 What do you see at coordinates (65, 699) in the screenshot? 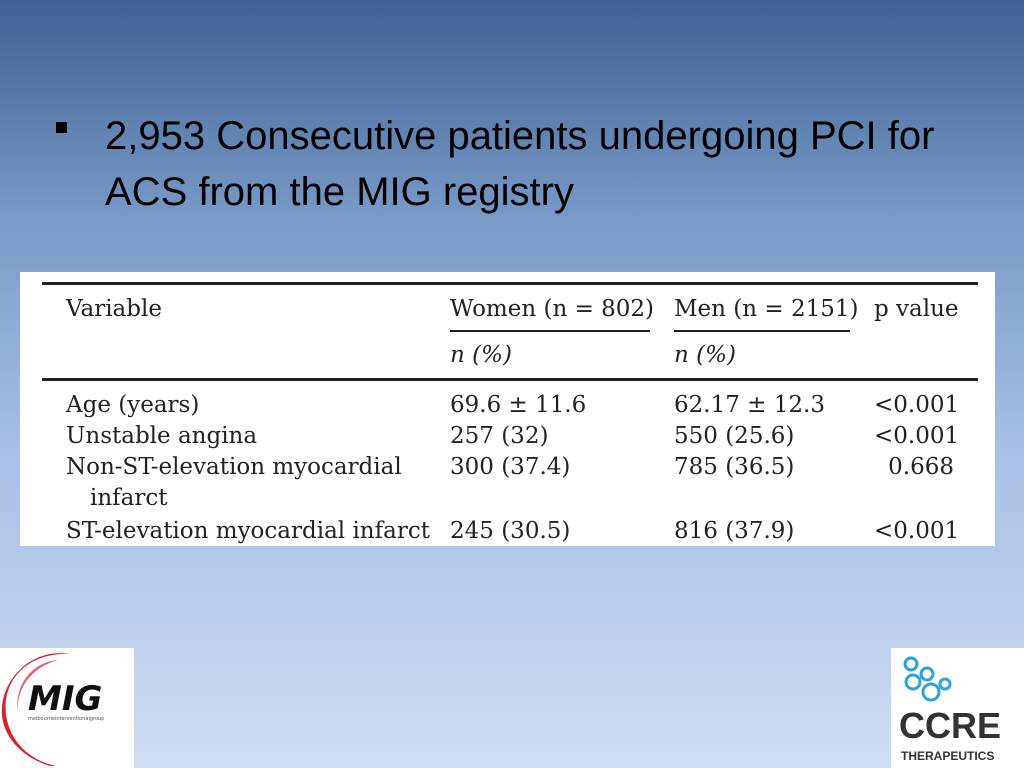
I see `mig-logo-text: MIG` at bounding box center [65, 699].